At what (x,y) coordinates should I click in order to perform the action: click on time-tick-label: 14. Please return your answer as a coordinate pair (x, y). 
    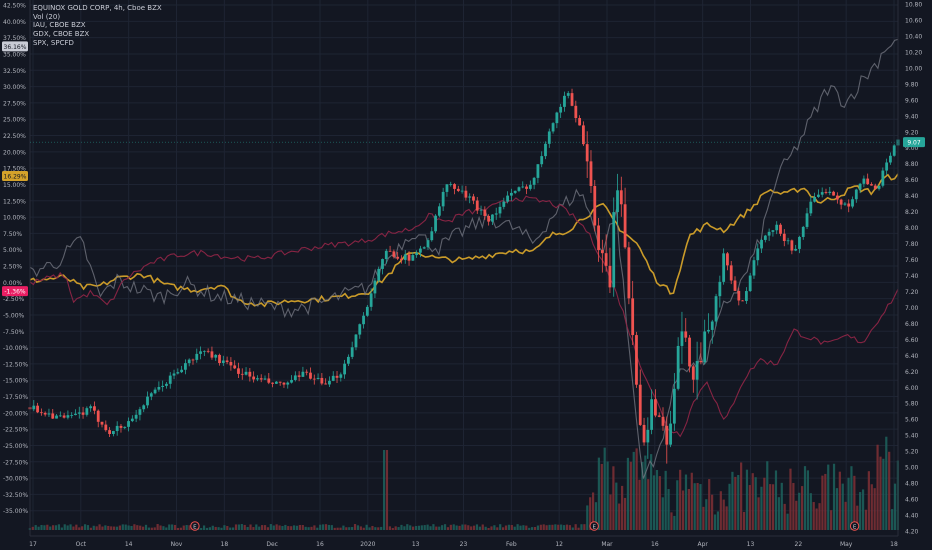
    Looking at the image, I should click on (129, 544).